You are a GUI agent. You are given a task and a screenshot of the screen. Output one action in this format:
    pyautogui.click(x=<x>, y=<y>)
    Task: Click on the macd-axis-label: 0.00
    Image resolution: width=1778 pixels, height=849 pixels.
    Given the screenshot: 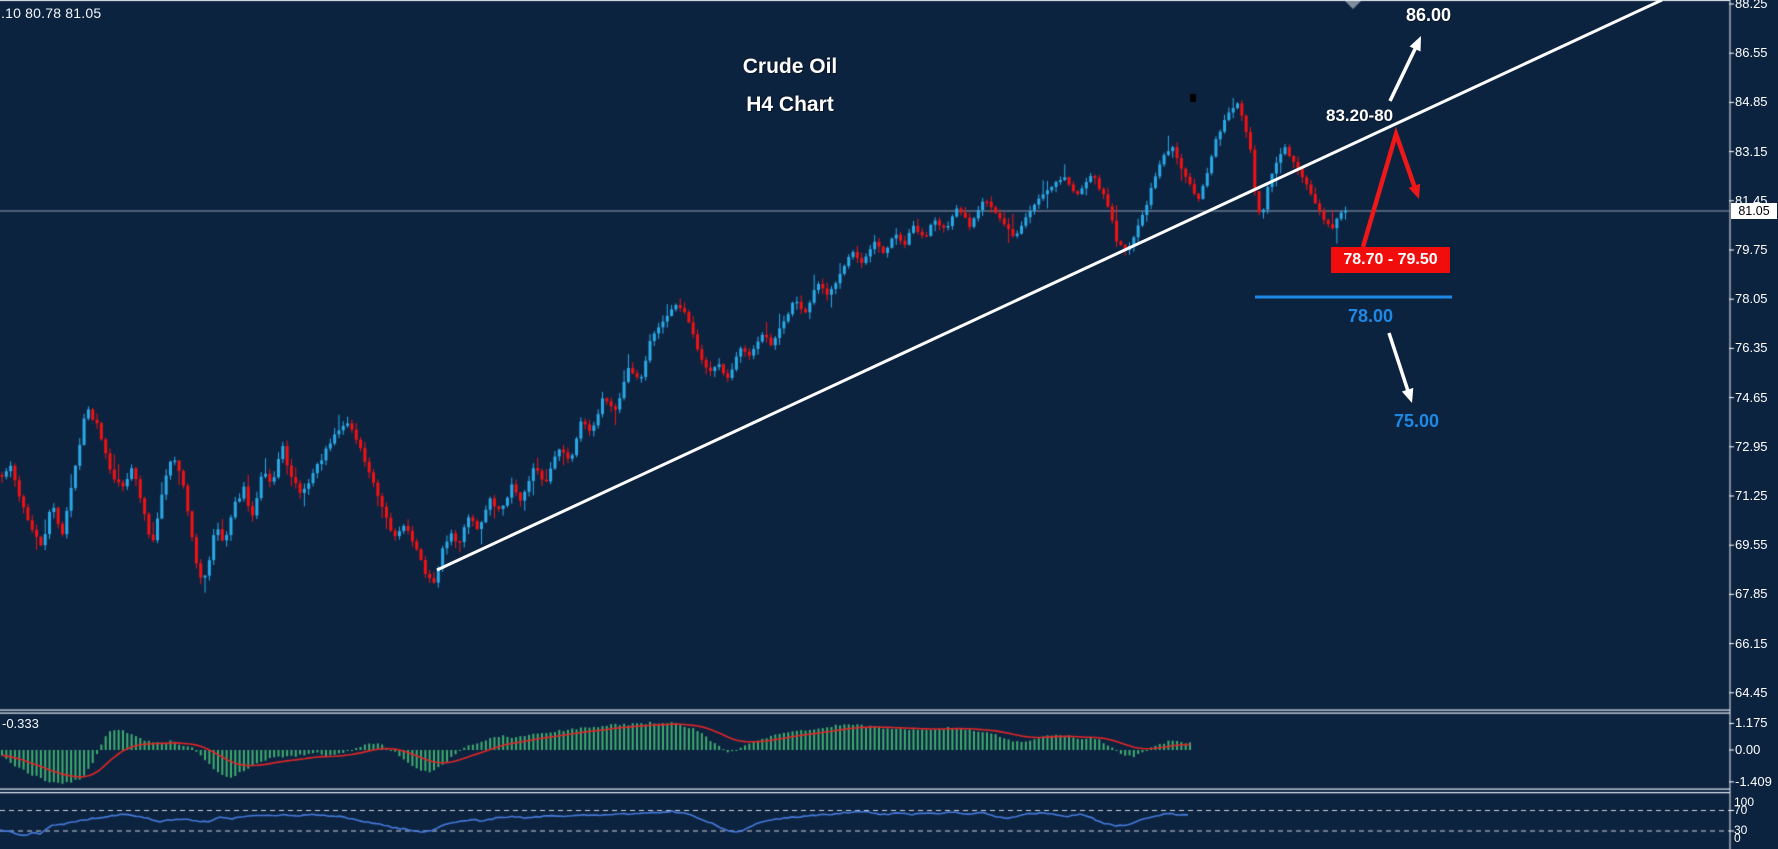 What is the action you would take?
    pyautogui.click(x=1748, y=749)
    